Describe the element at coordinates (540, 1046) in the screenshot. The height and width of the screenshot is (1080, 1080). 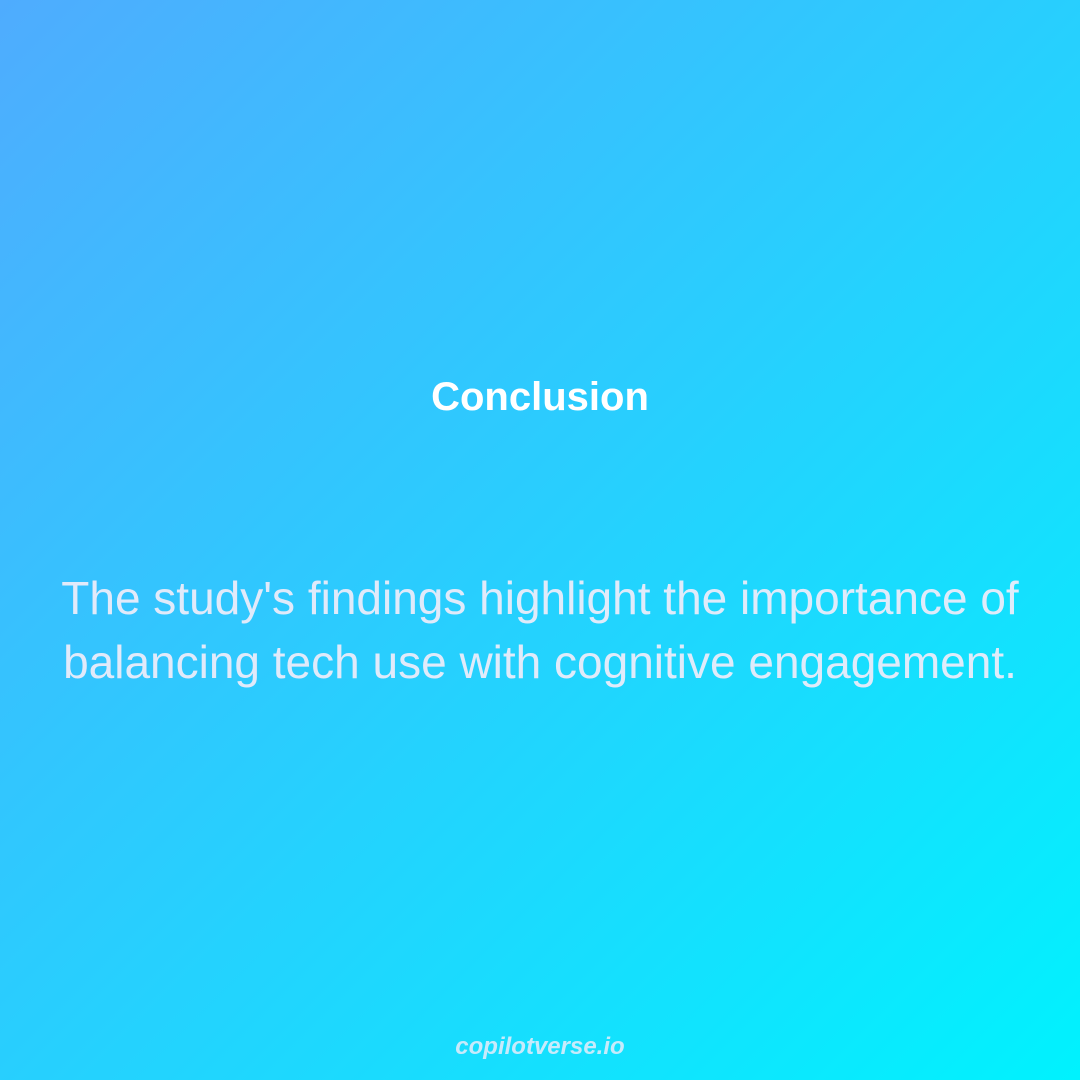
I see `footer-watermark: copilotverse.io` at that location.